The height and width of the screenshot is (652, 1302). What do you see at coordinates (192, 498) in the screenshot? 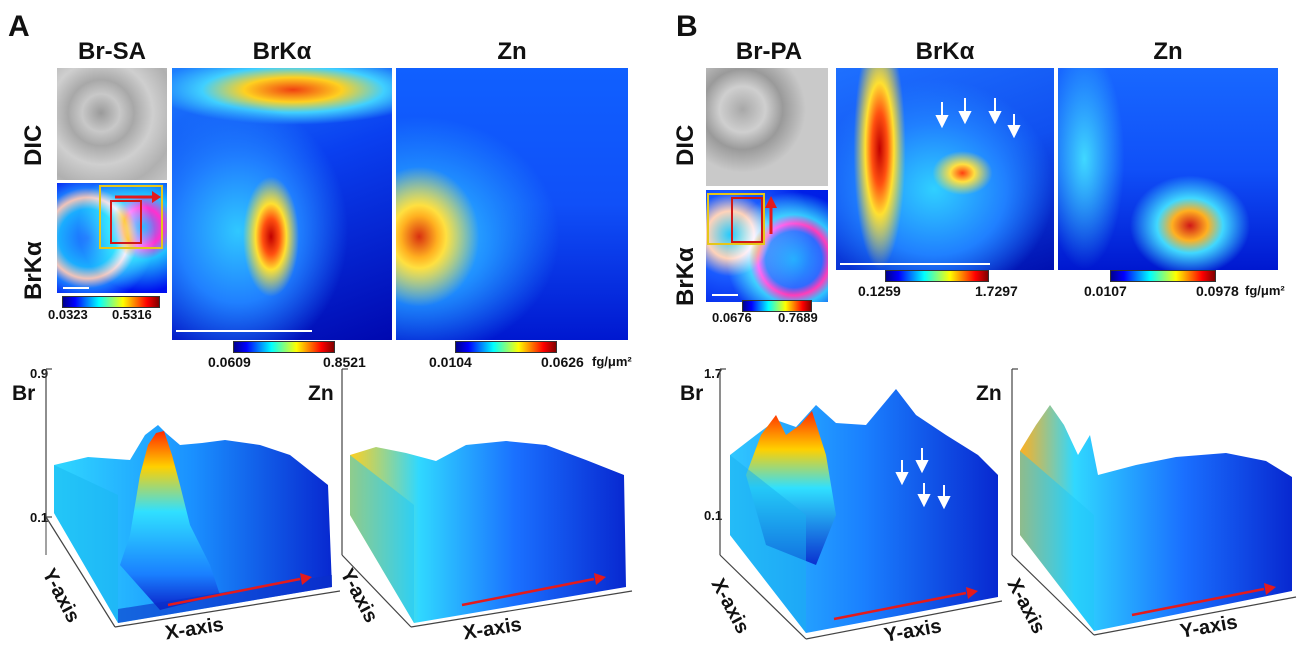
I see `panel-a-br-surface-plot` at bounding box center [192, 498].